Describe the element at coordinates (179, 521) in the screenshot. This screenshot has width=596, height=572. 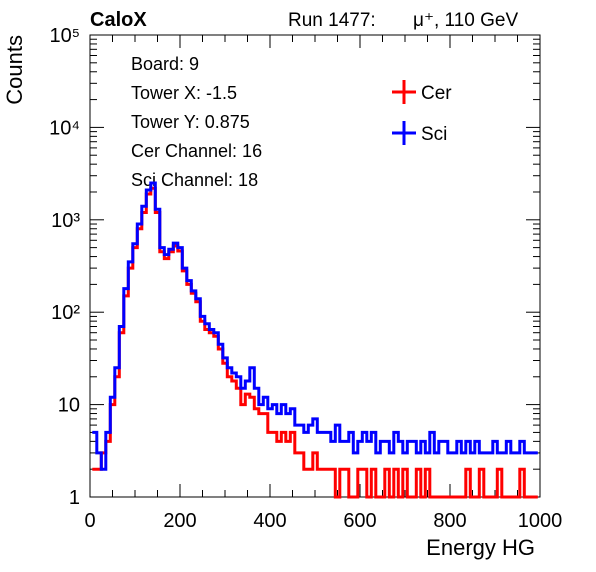
I see `x-tick-label: 200` at that location.